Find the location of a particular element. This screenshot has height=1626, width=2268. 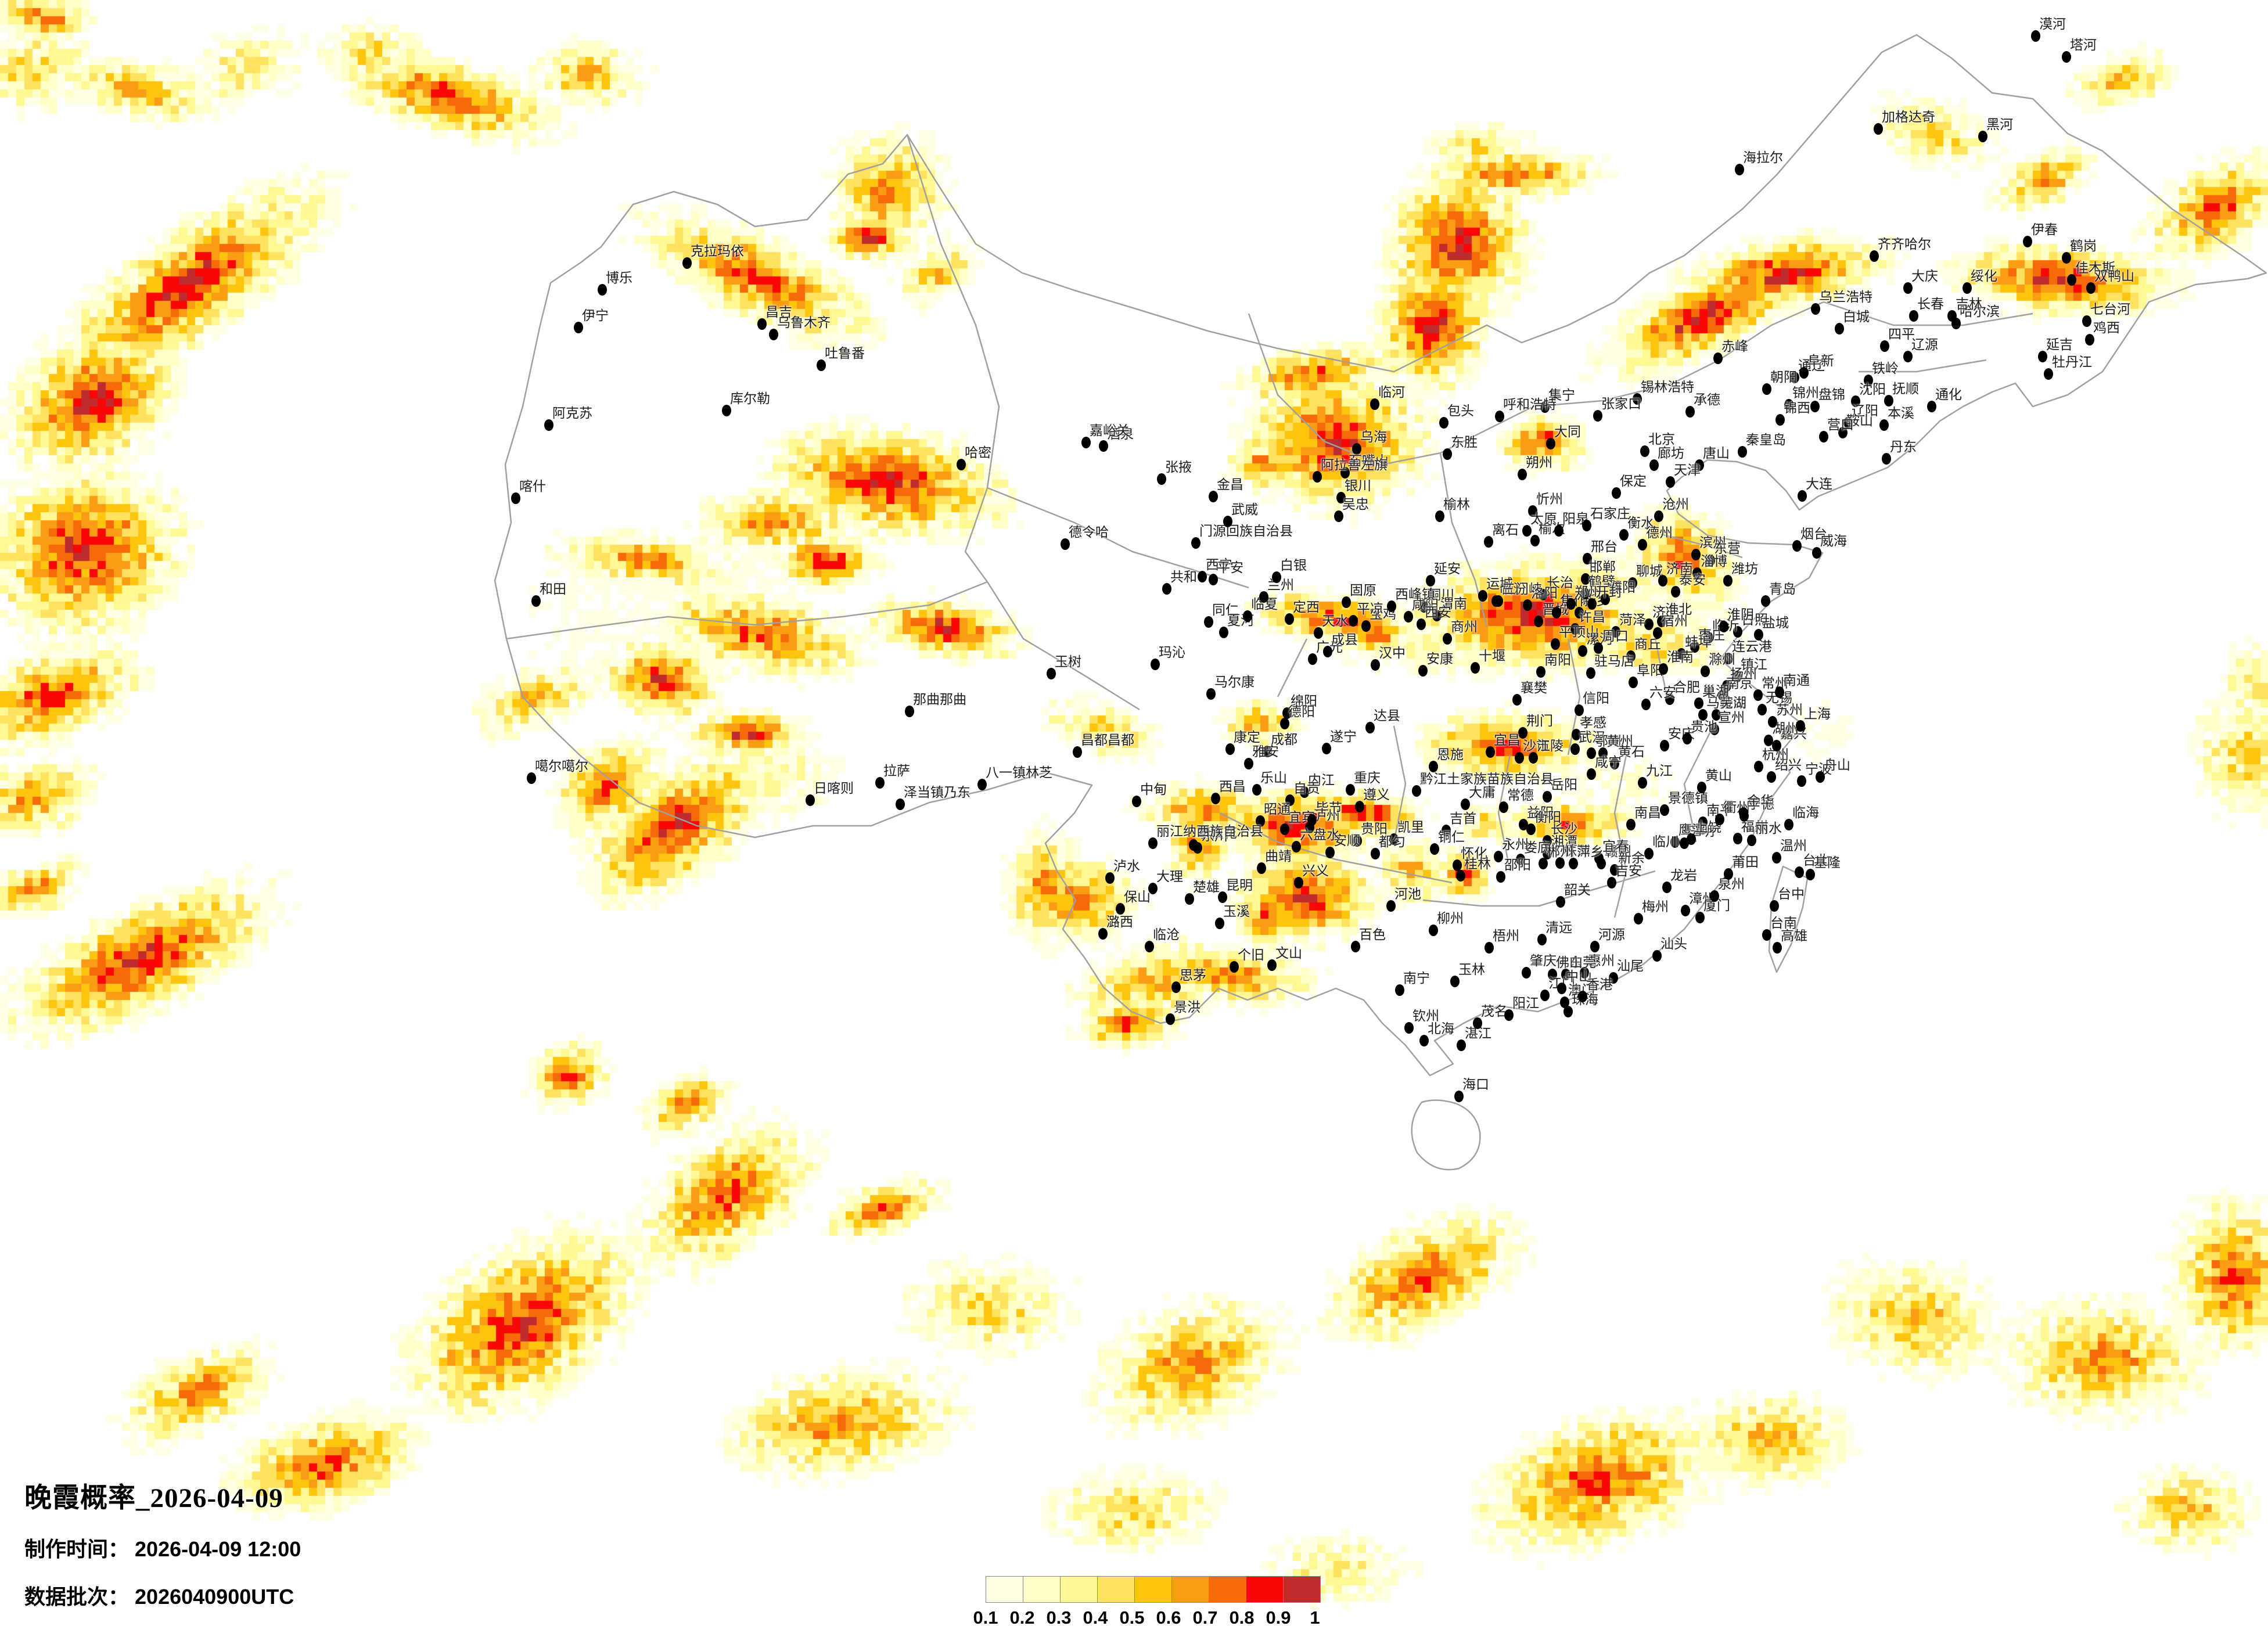

city-label: 镇江 is located at coordinates (1754, 664).